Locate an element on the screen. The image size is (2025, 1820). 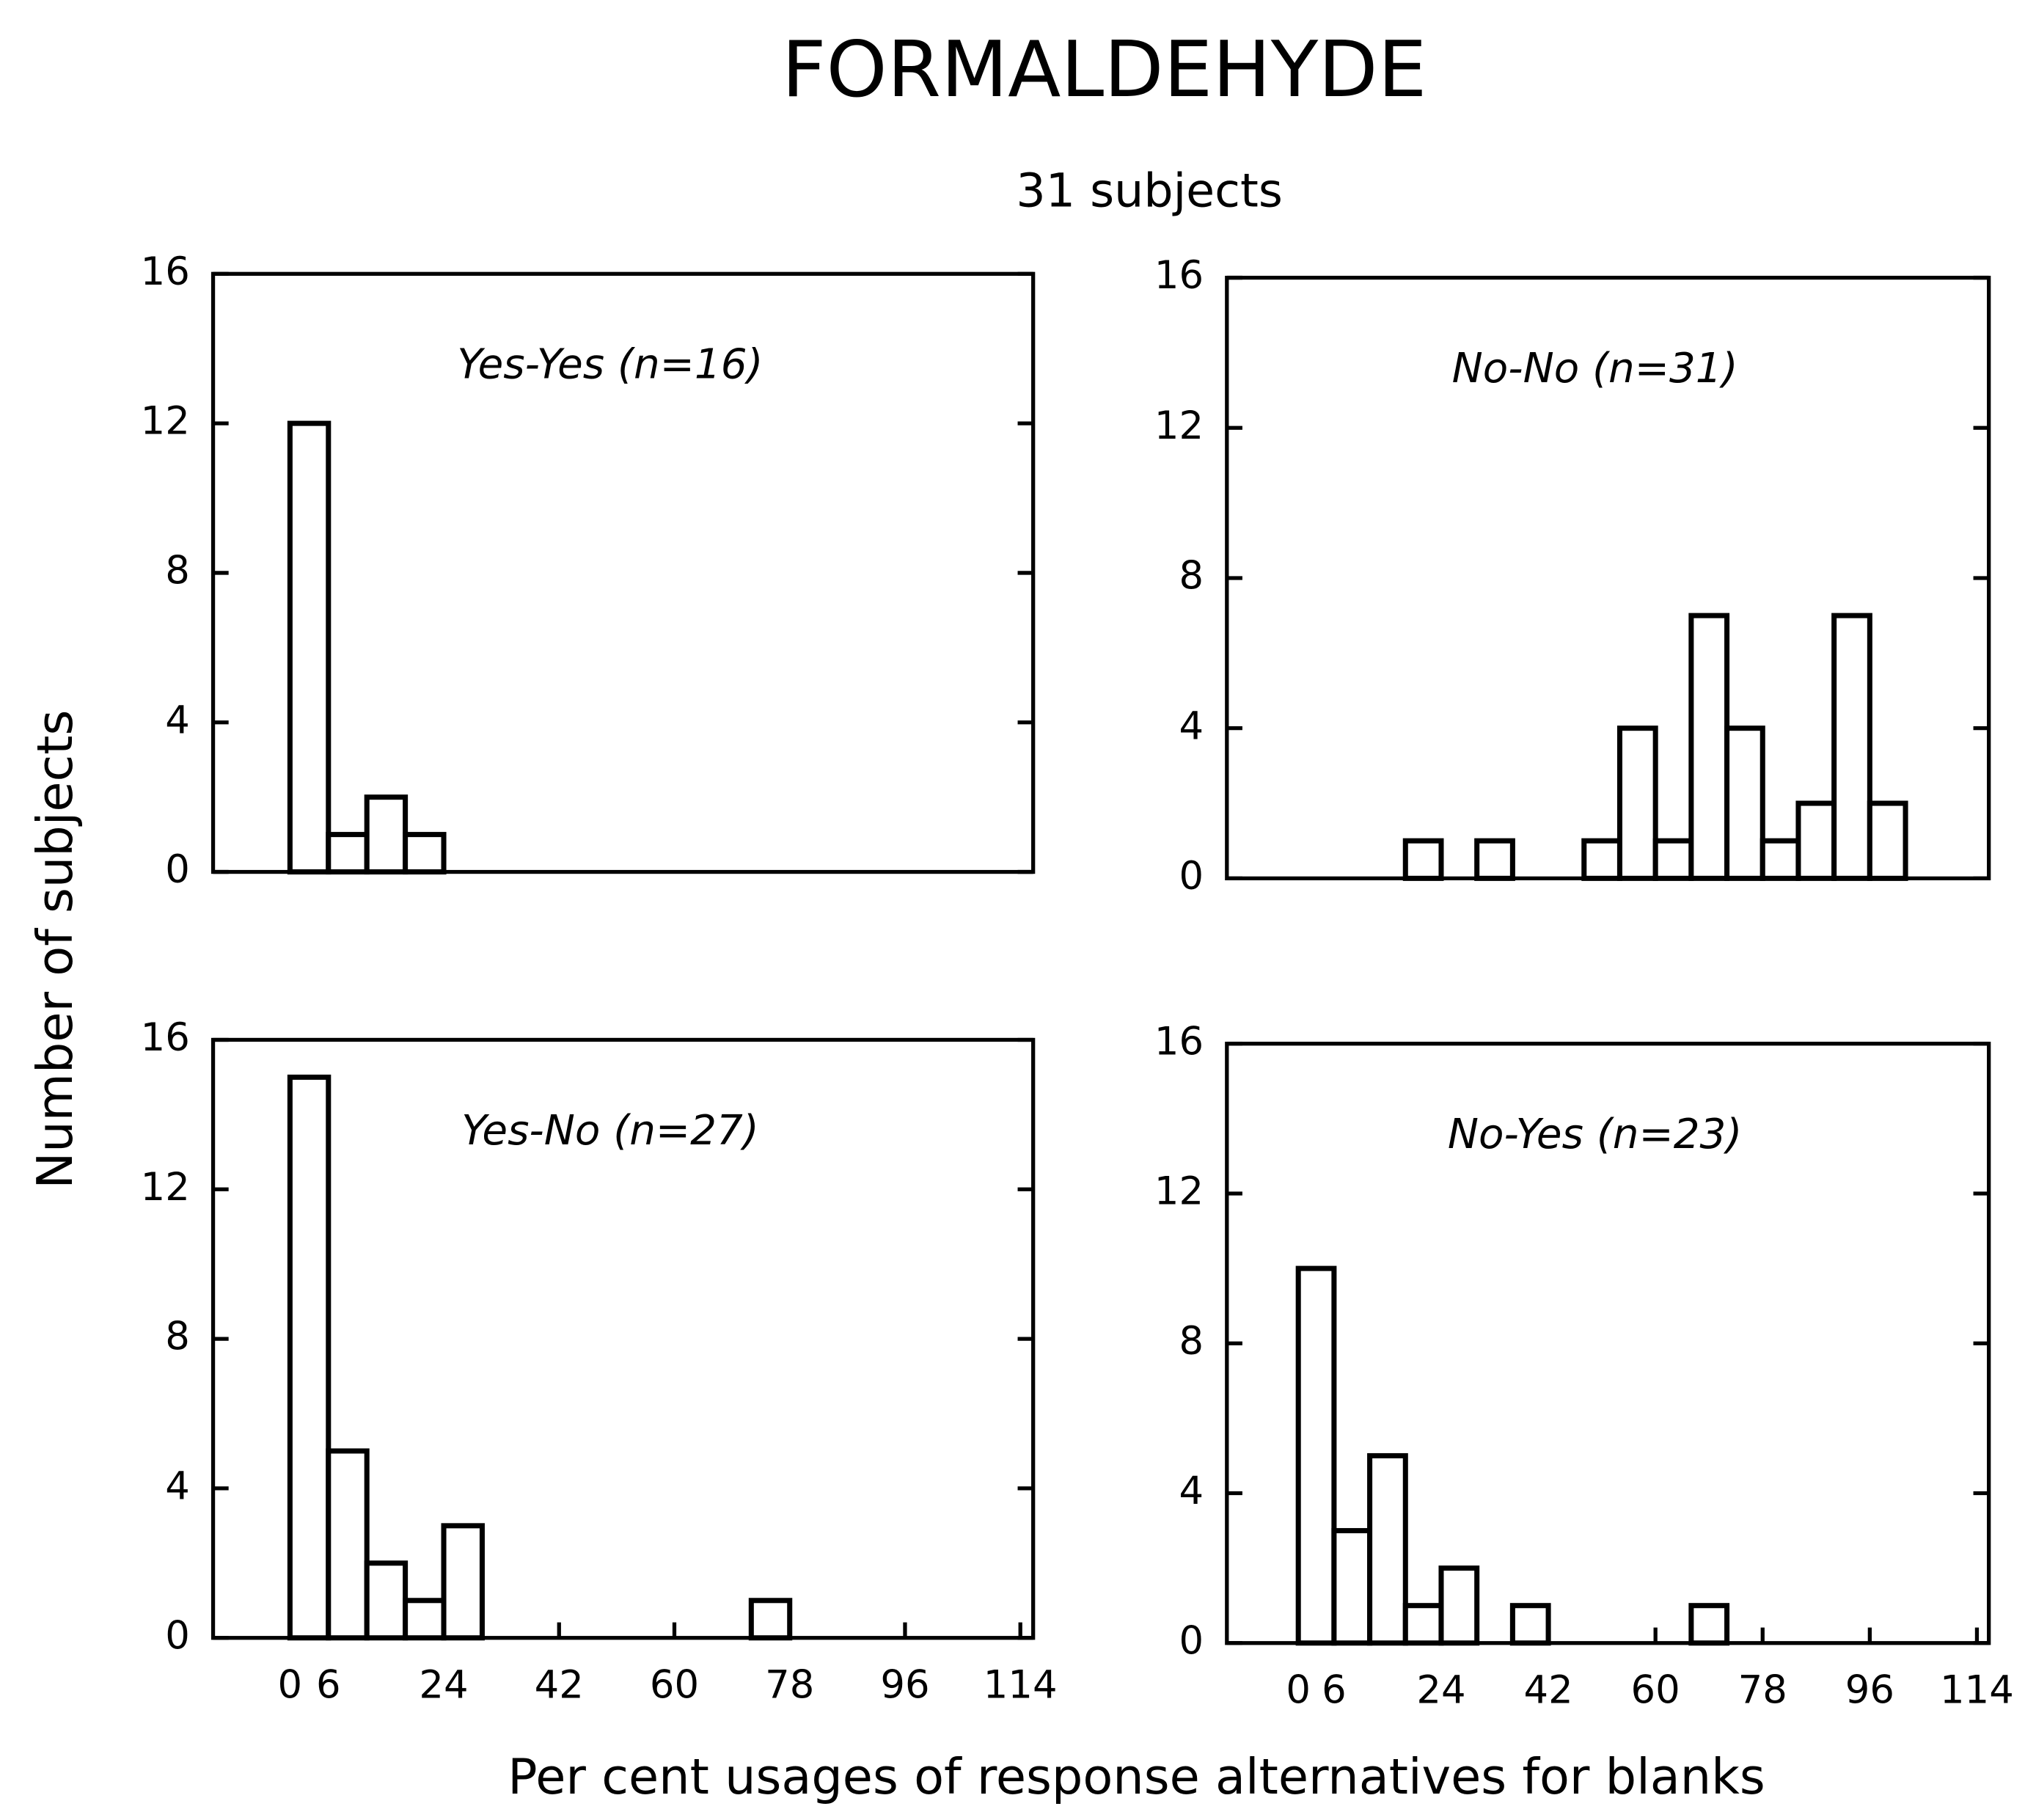
panel-title: Yes-Yes (n=16) is located at coordinates (610, 365).